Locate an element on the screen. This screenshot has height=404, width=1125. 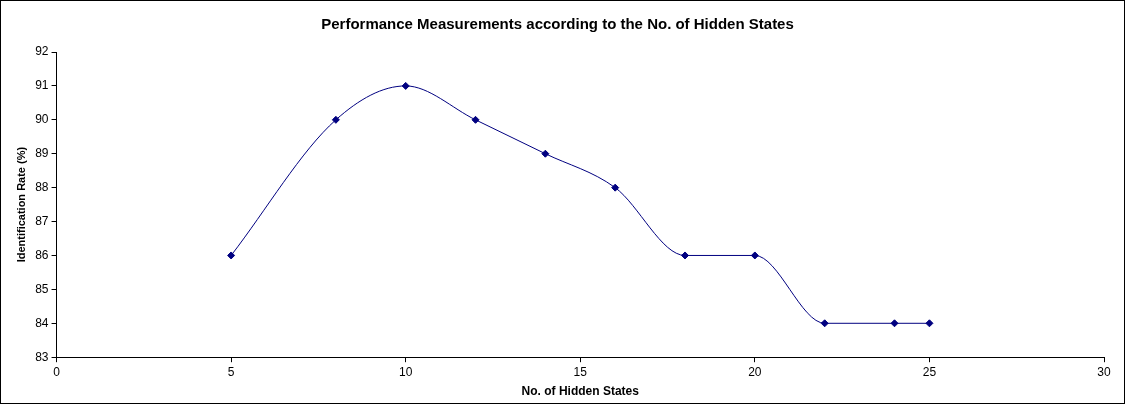
x-tick-label: 0 is located at coordinates (57, 371).